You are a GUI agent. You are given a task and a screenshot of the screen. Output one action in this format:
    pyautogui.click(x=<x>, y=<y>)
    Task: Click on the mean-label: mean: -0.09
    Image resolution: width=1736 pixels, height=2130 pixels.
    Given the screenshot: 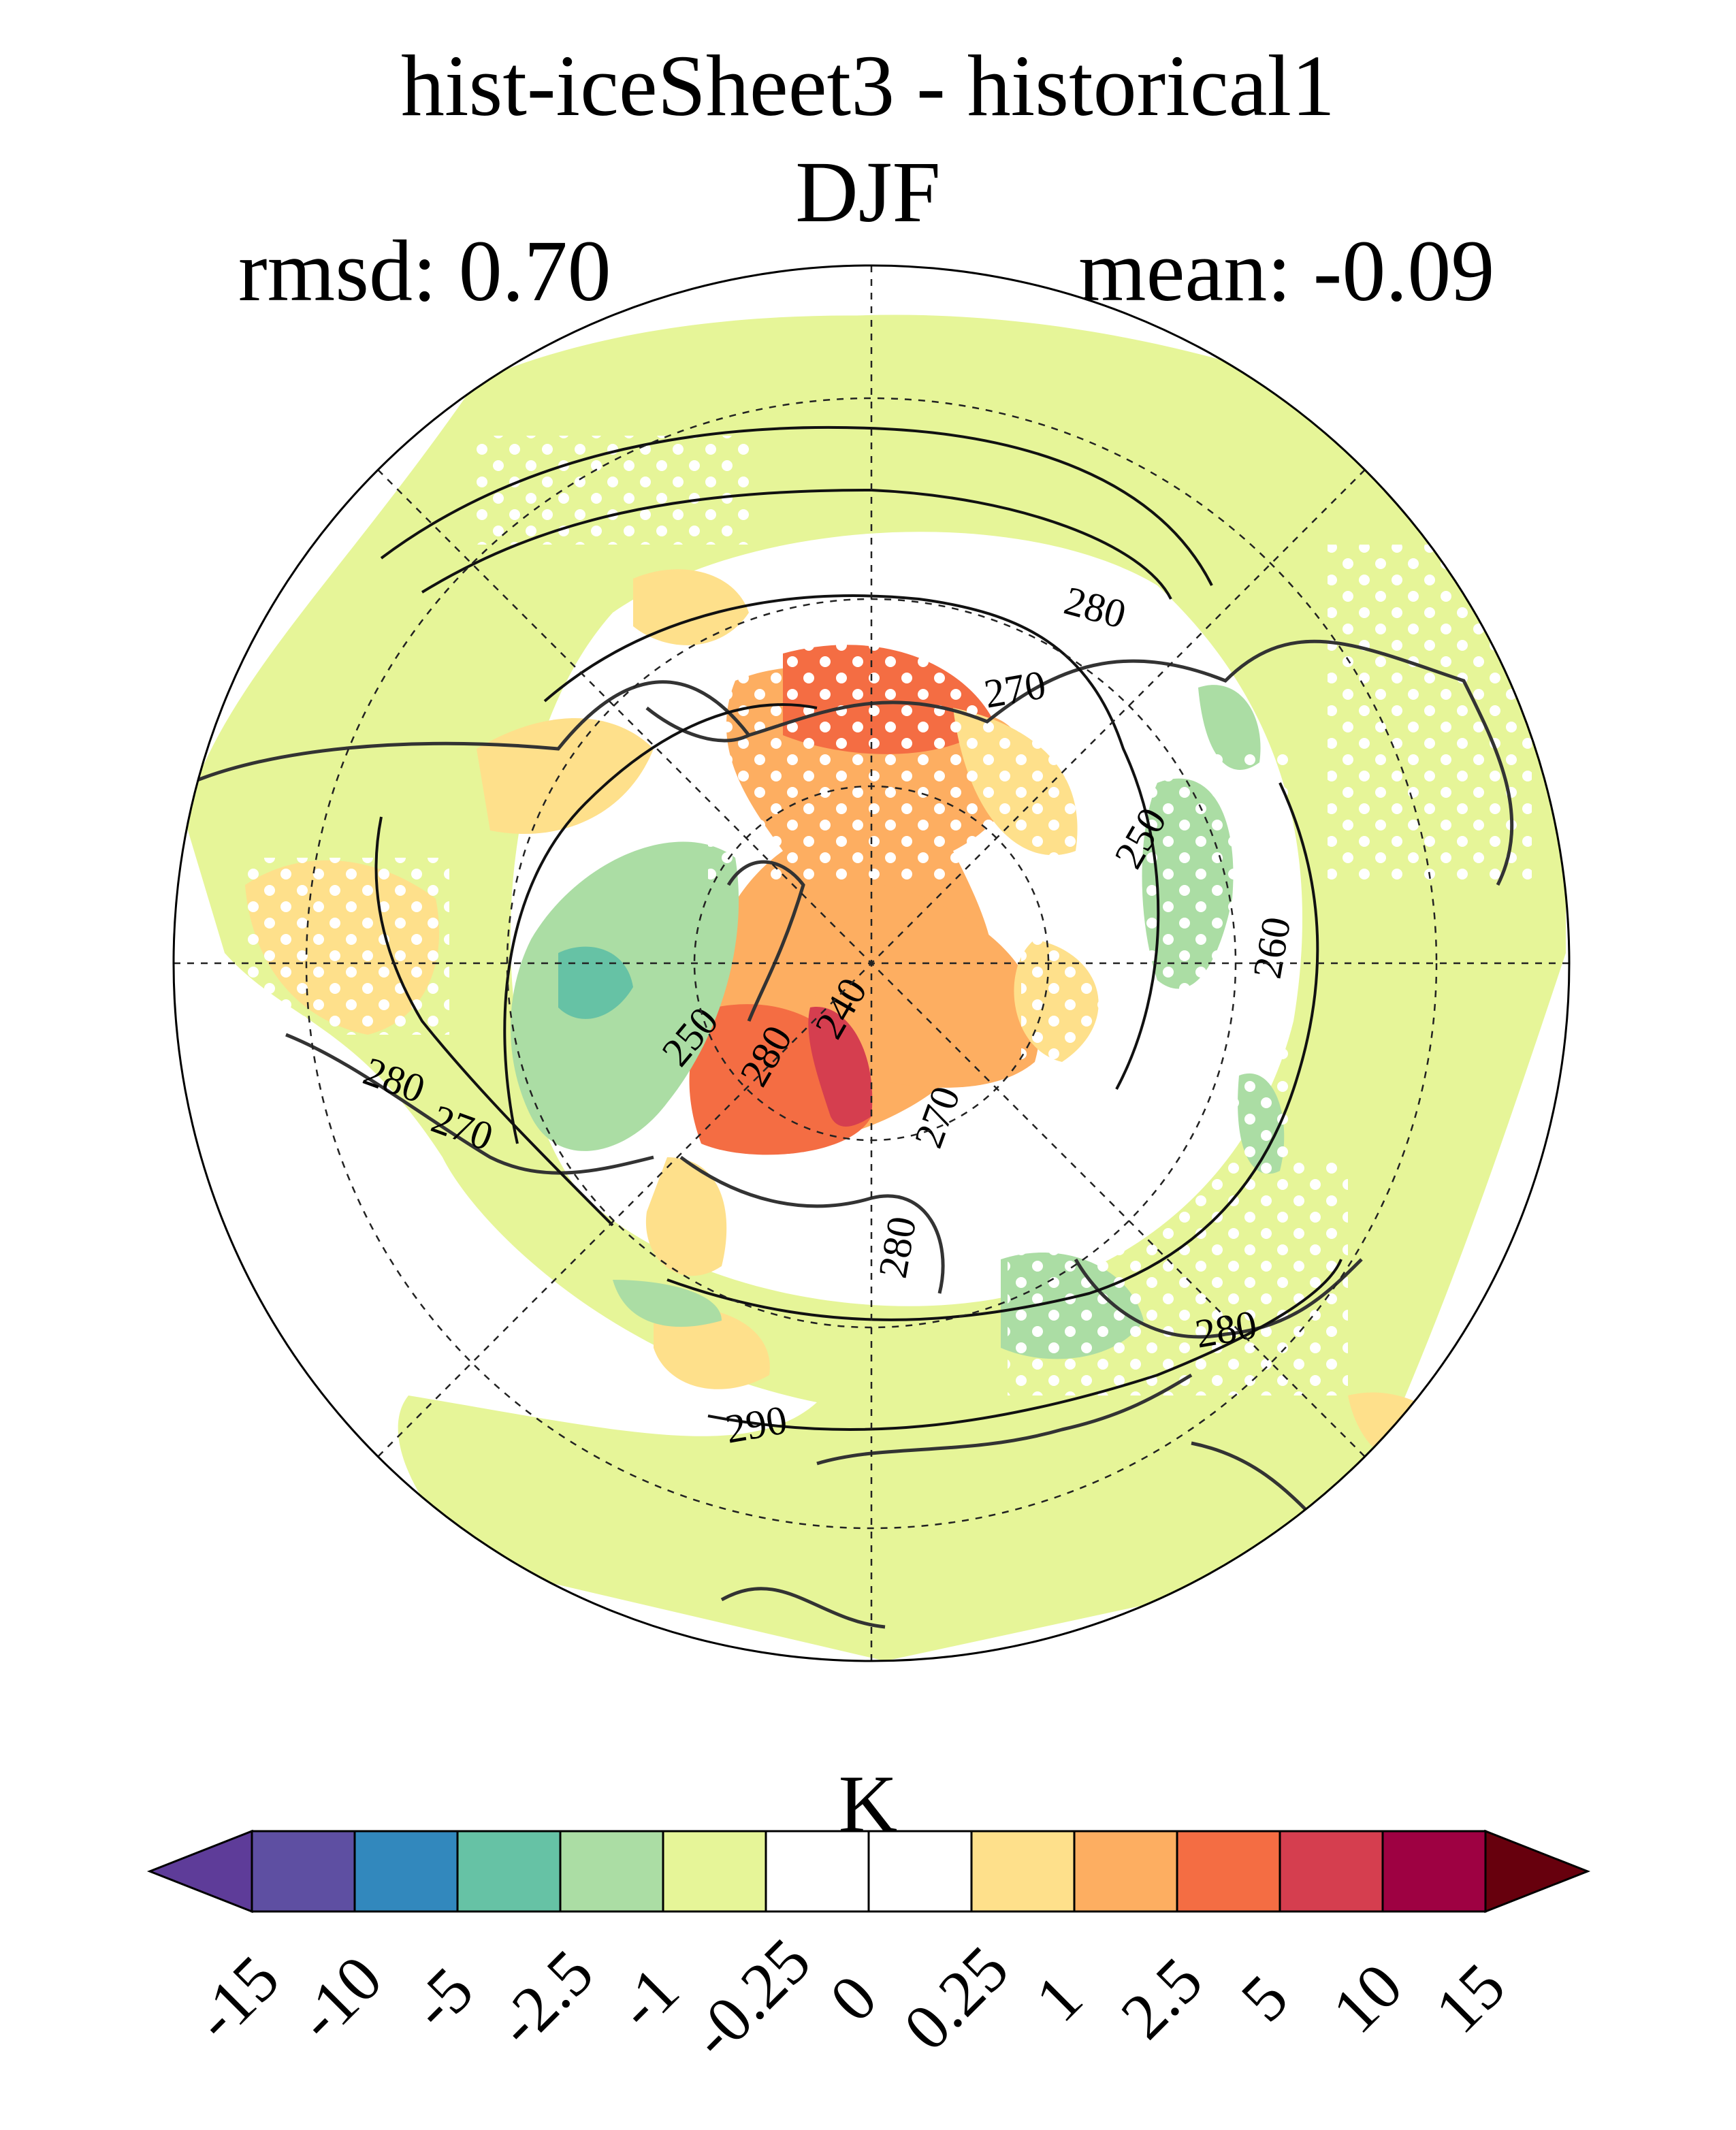 What is the action you would take?
    pyautogui.click(x=1286, y=271)
    